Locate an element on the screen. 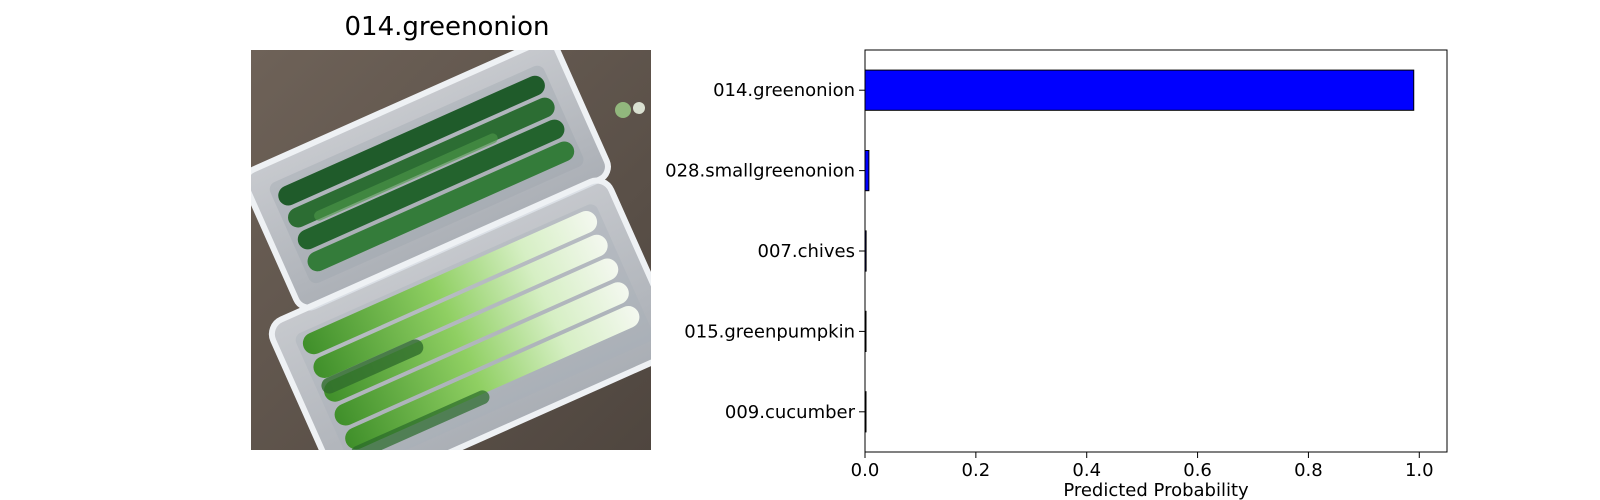 The width and height of the screenshot is (1600, 500). y-tick-label: 007.chives is located at coordinates (807, 251).